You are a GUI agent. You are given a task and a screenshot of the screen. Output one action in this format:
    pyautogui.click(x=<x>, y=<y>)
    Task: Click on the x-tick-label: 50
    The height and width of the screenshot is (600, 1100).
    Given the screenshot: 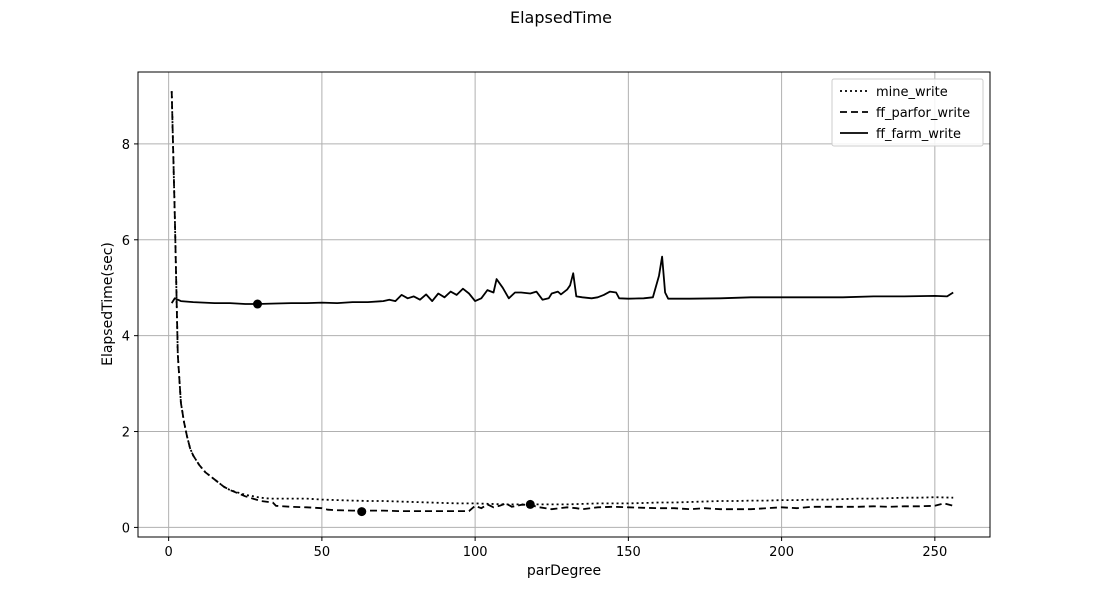 What is the action you would take?
    pyautogui.click(x=322, y=552)
    